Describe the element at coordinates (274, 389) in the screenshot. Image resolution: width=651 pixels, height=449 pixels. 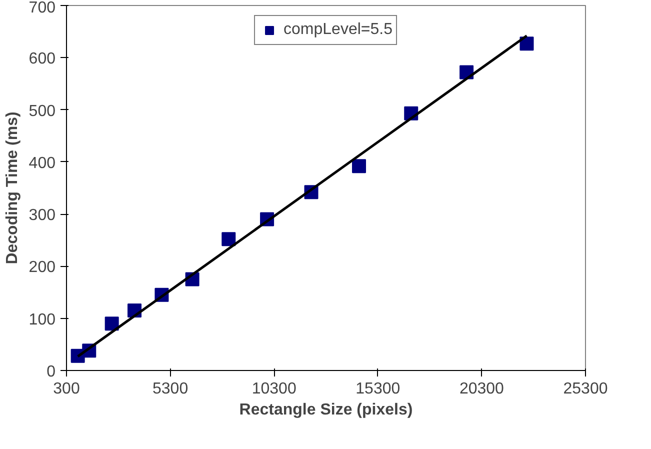
I see `x-tick-label: 10300` at that location.